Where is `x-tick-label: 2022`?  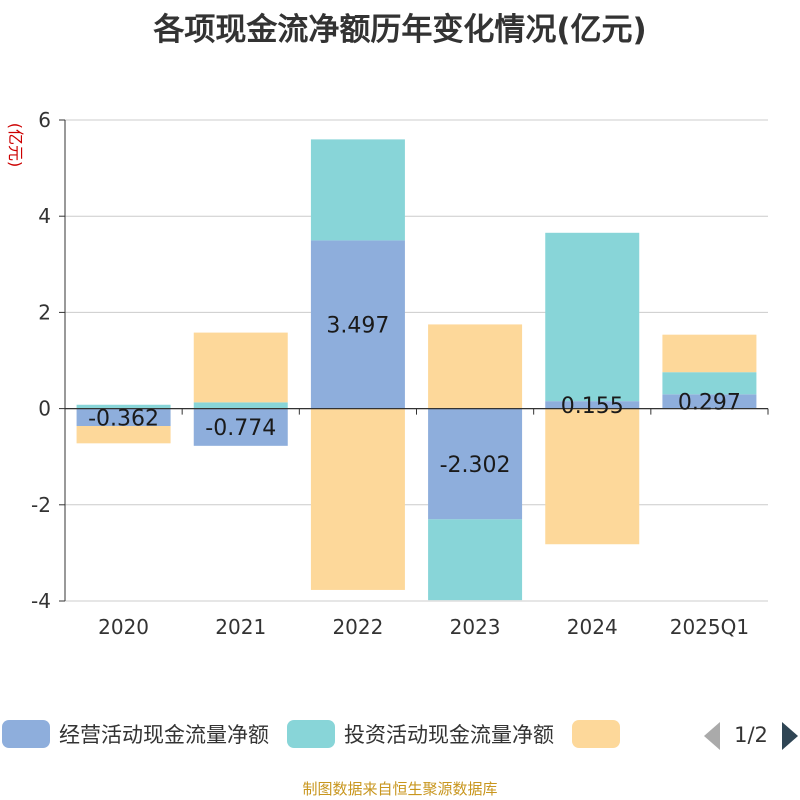
x-tick-label: 2022 is located at coordinates (357, 627).